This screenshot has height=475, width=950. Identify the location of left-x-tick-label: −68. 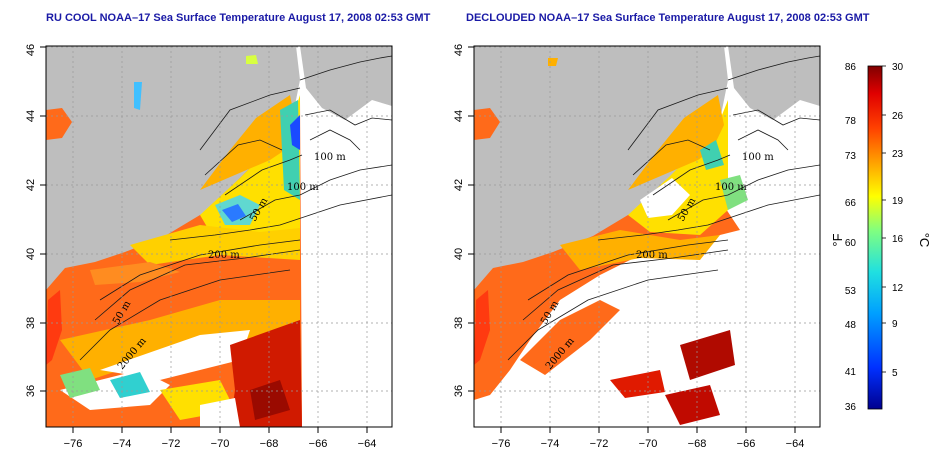
(269, 444).